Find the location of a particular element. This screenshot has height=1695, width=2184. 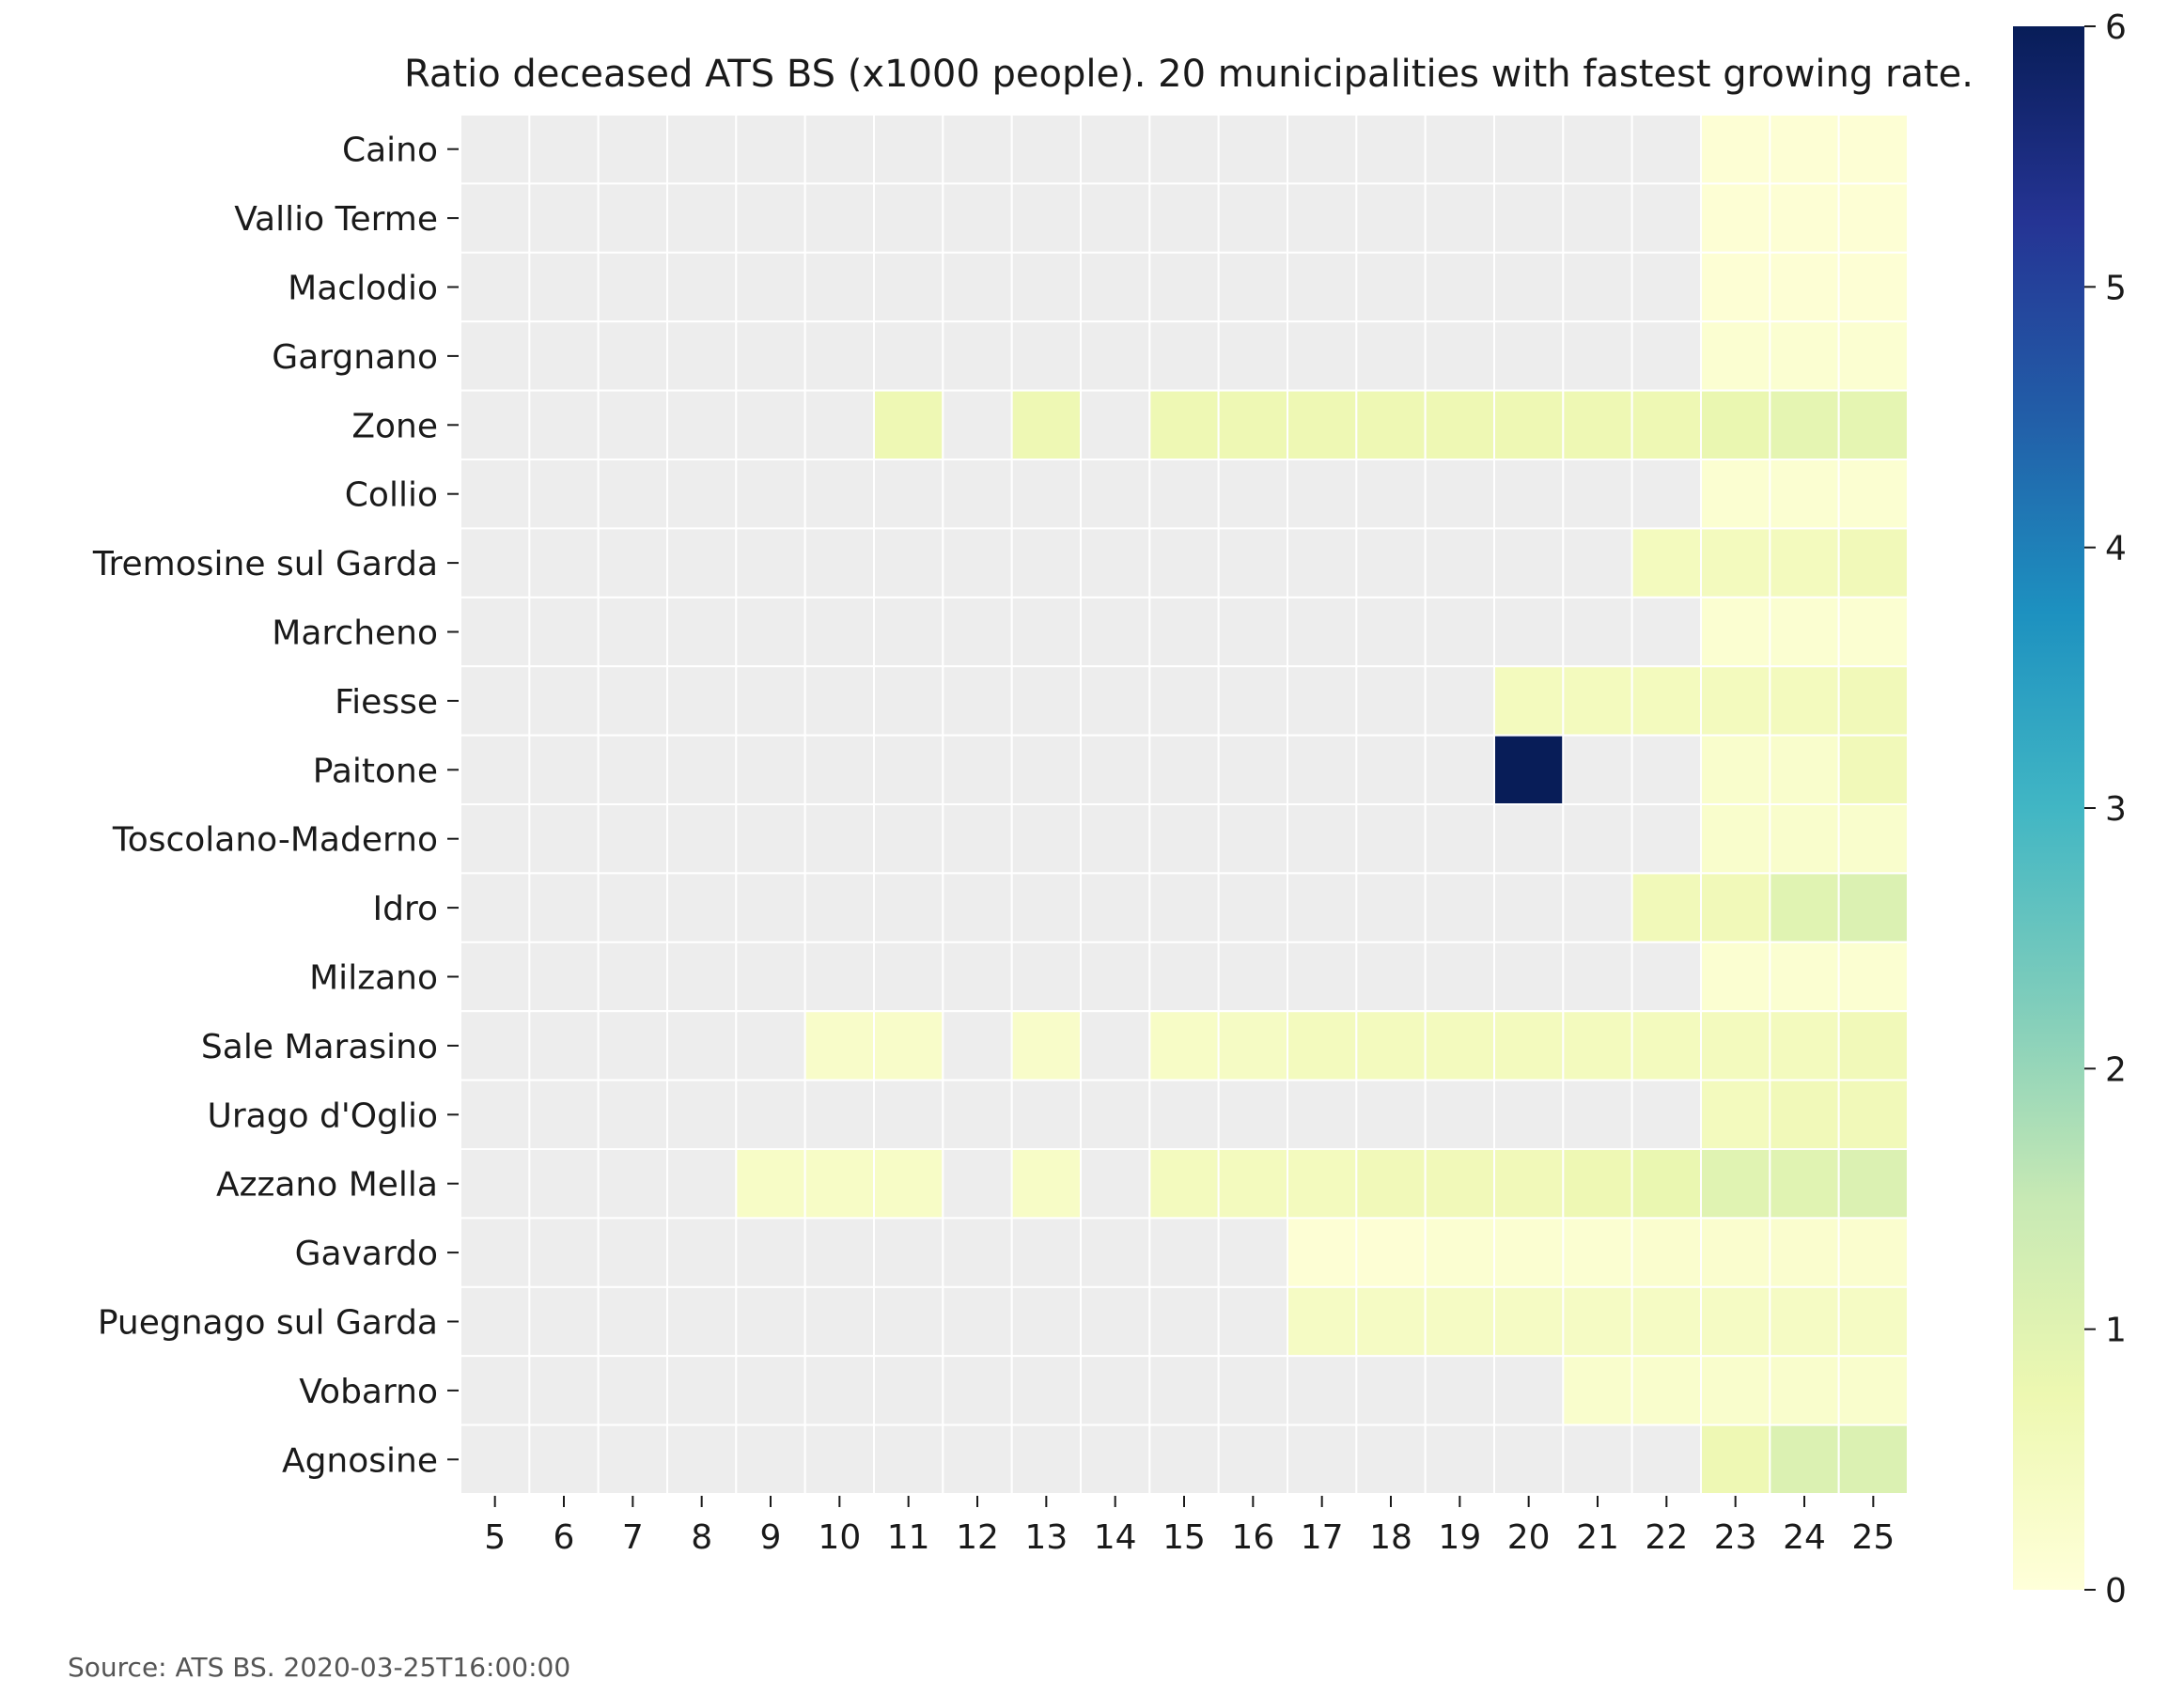

x-tick-label: 16 is located at coordinates (1252, 1537).